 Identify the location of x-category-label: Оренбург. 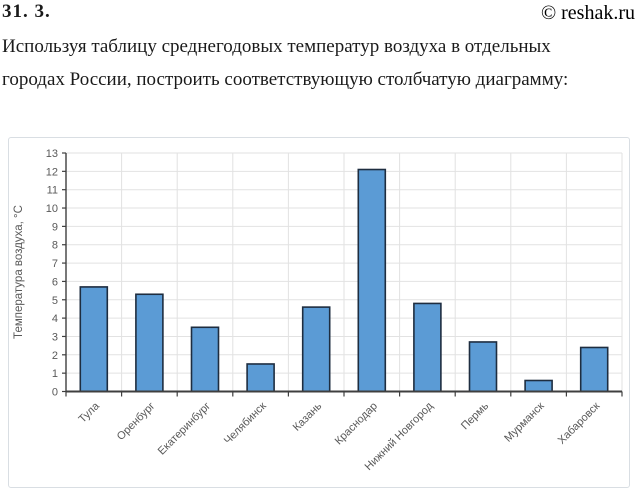
(136, 421).